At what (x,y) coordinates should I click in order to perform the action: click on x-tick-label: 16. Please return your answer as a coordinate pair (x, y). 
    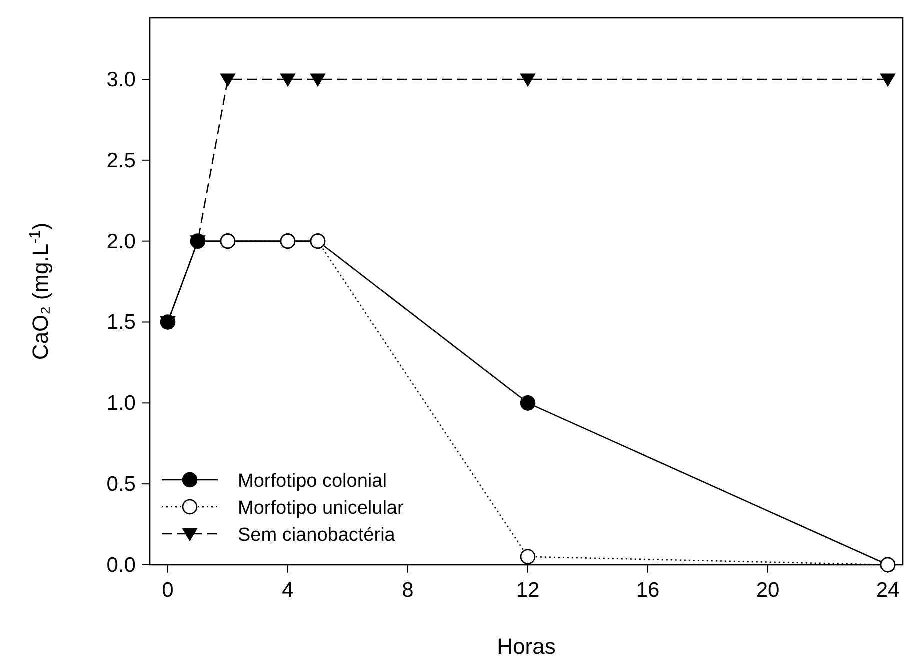
    Looking at the image, I should click on (648, 590).